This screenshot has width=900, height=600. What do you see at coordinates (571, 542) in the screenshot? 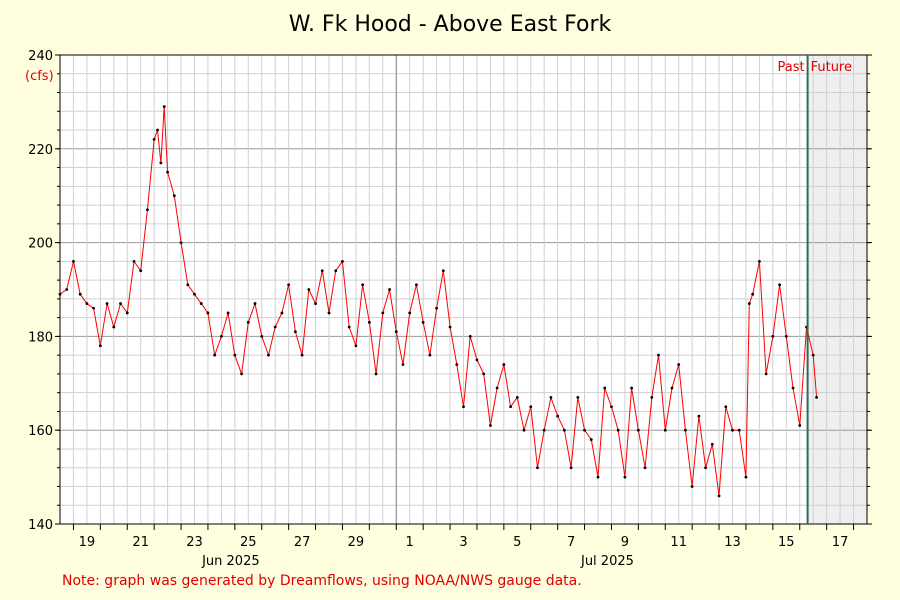
I see `x-tick-label: 7` at bounding box center [571, 542].